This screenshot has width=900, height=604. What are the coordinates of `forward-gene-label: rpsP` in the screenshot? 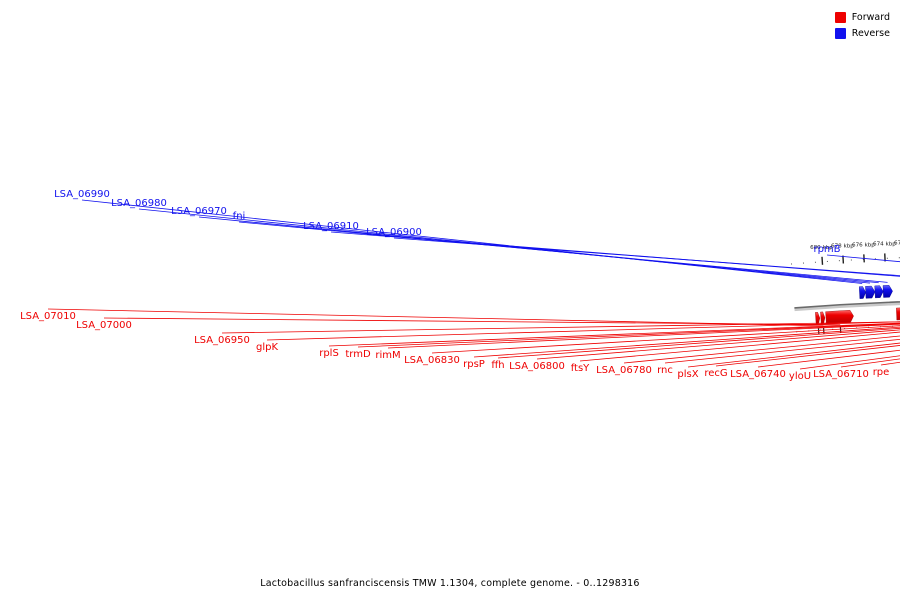 It's located at (474, 364).